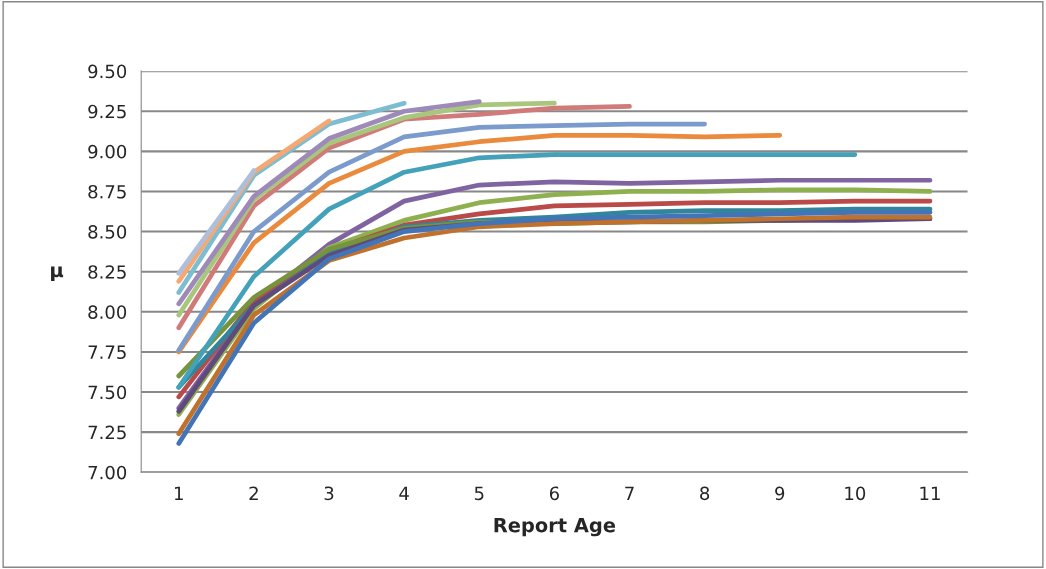 The height and width of the screenshot is (569, 1046). Describe the element at coordinates (329, 493) in the screenshot. I see `x-tick-label: 3` at that location.